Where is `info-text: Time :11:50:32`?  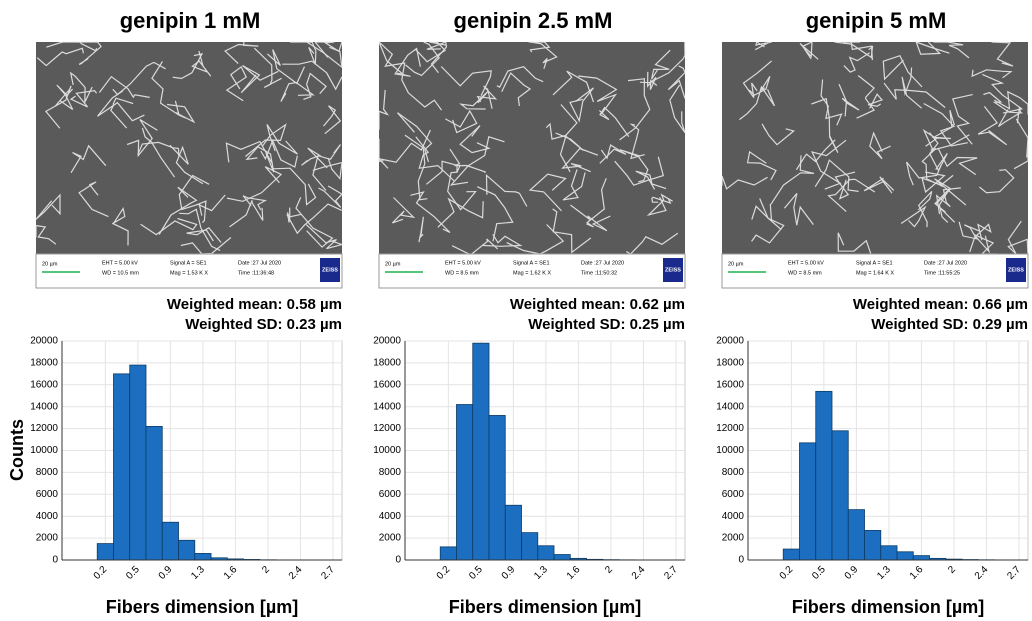
info-text: Time :11:50:32 is located at coordinates (599, 273).